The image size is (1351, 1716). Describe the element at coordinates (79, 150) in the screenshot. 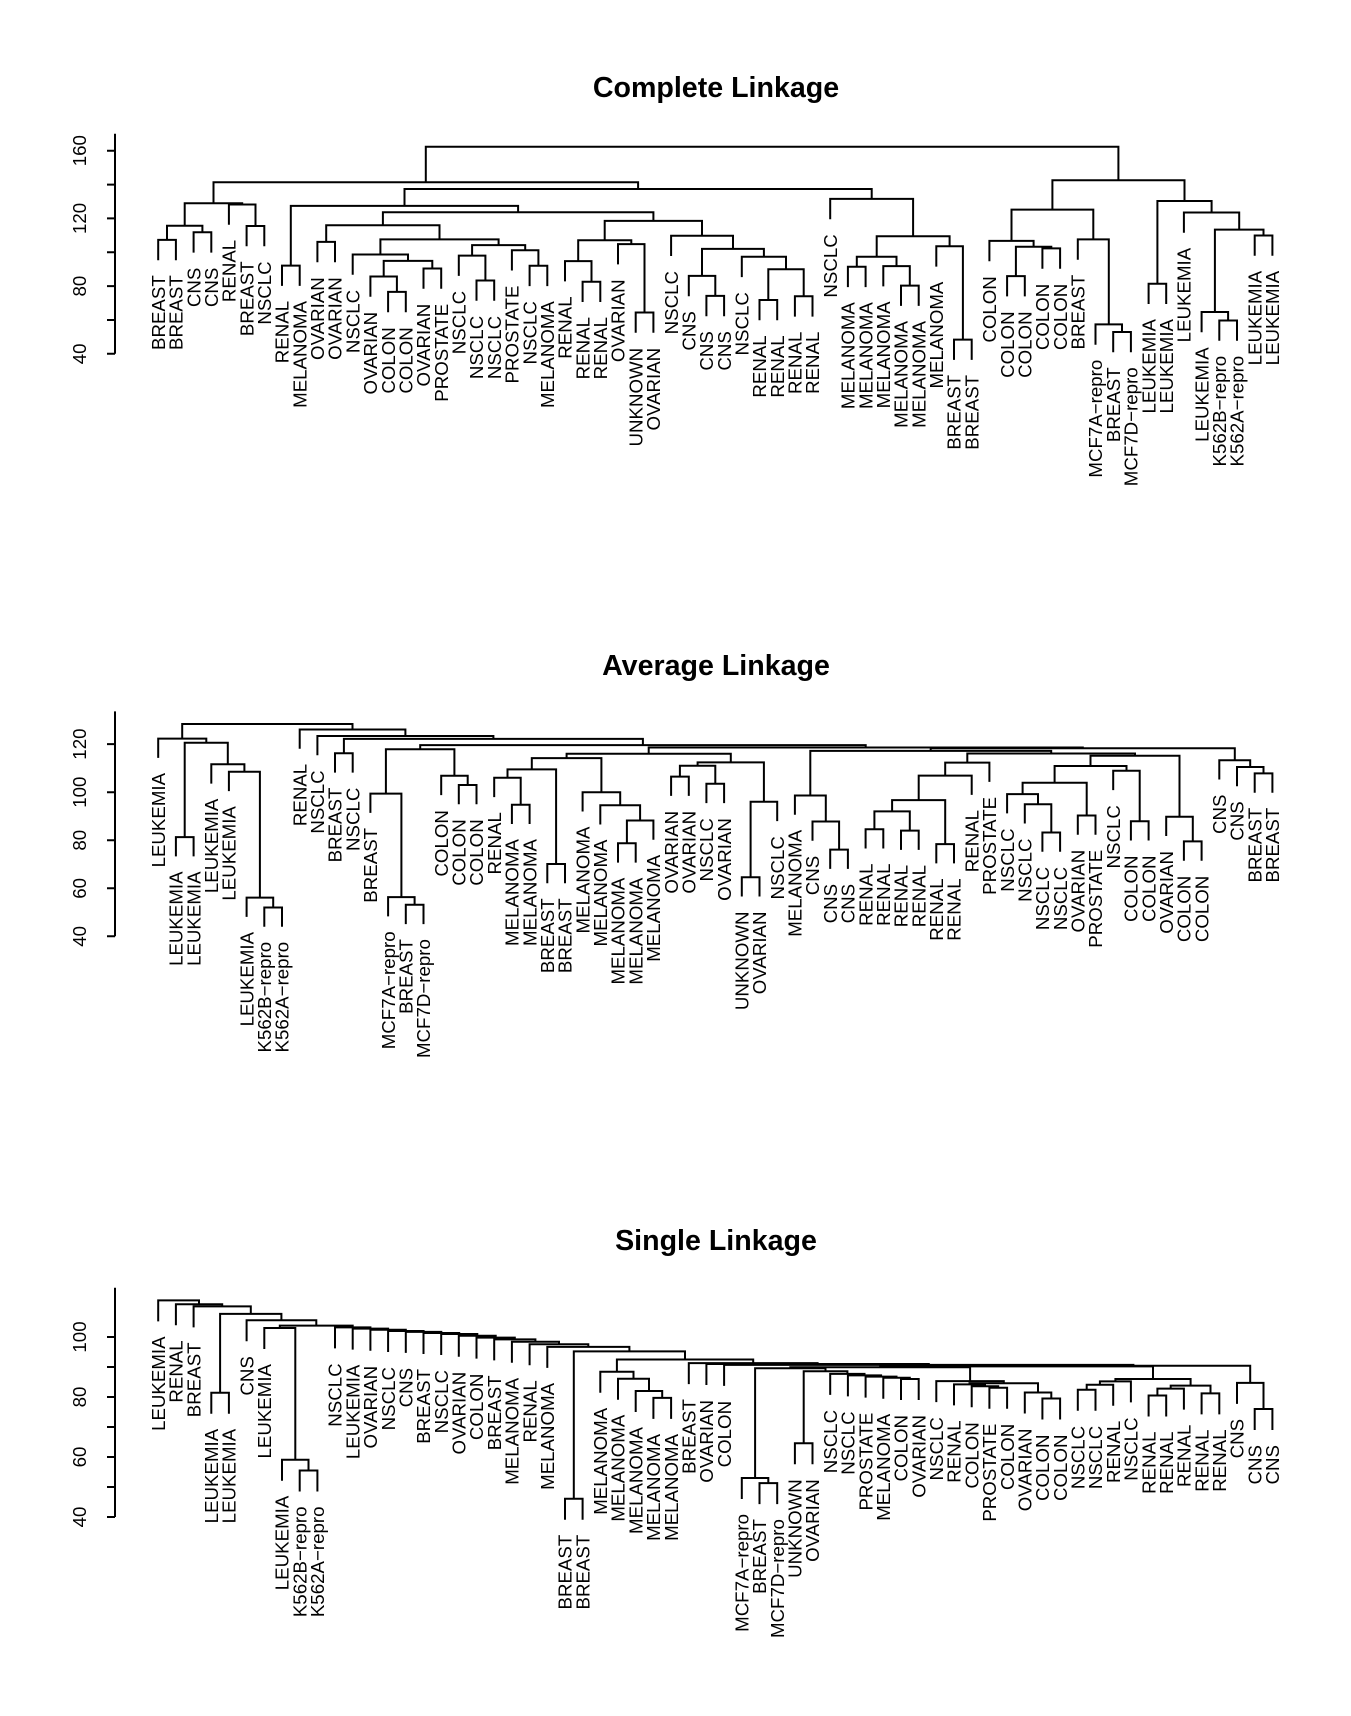

I see `svg-text: 160` at that location.